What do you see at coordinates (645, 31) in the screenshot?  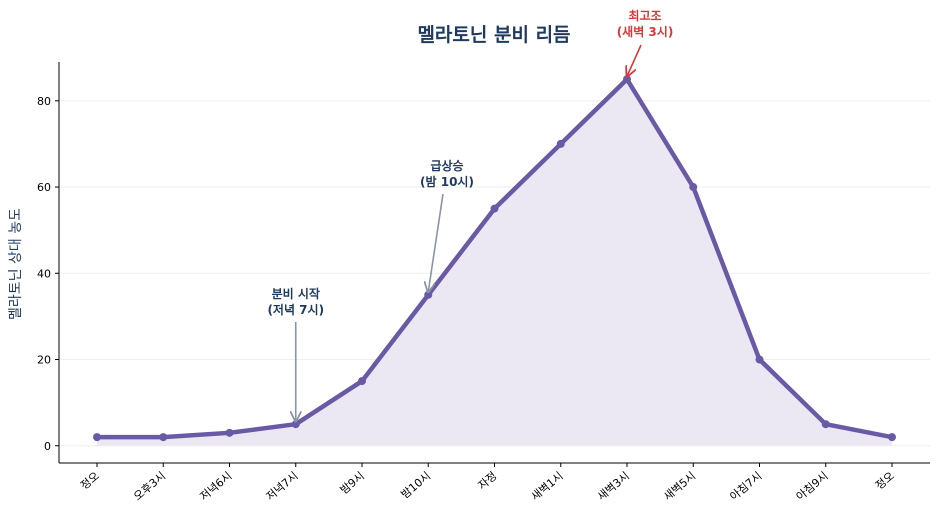 I see `annotation-label: (새벽 3시)` at bounding box center [645, 31].